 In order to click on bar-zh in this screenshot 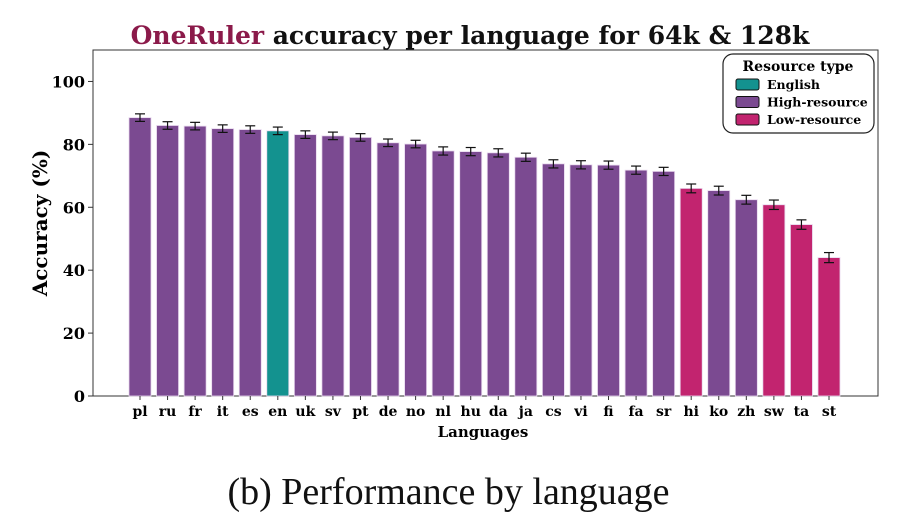, I will do `click(746, 298)`.